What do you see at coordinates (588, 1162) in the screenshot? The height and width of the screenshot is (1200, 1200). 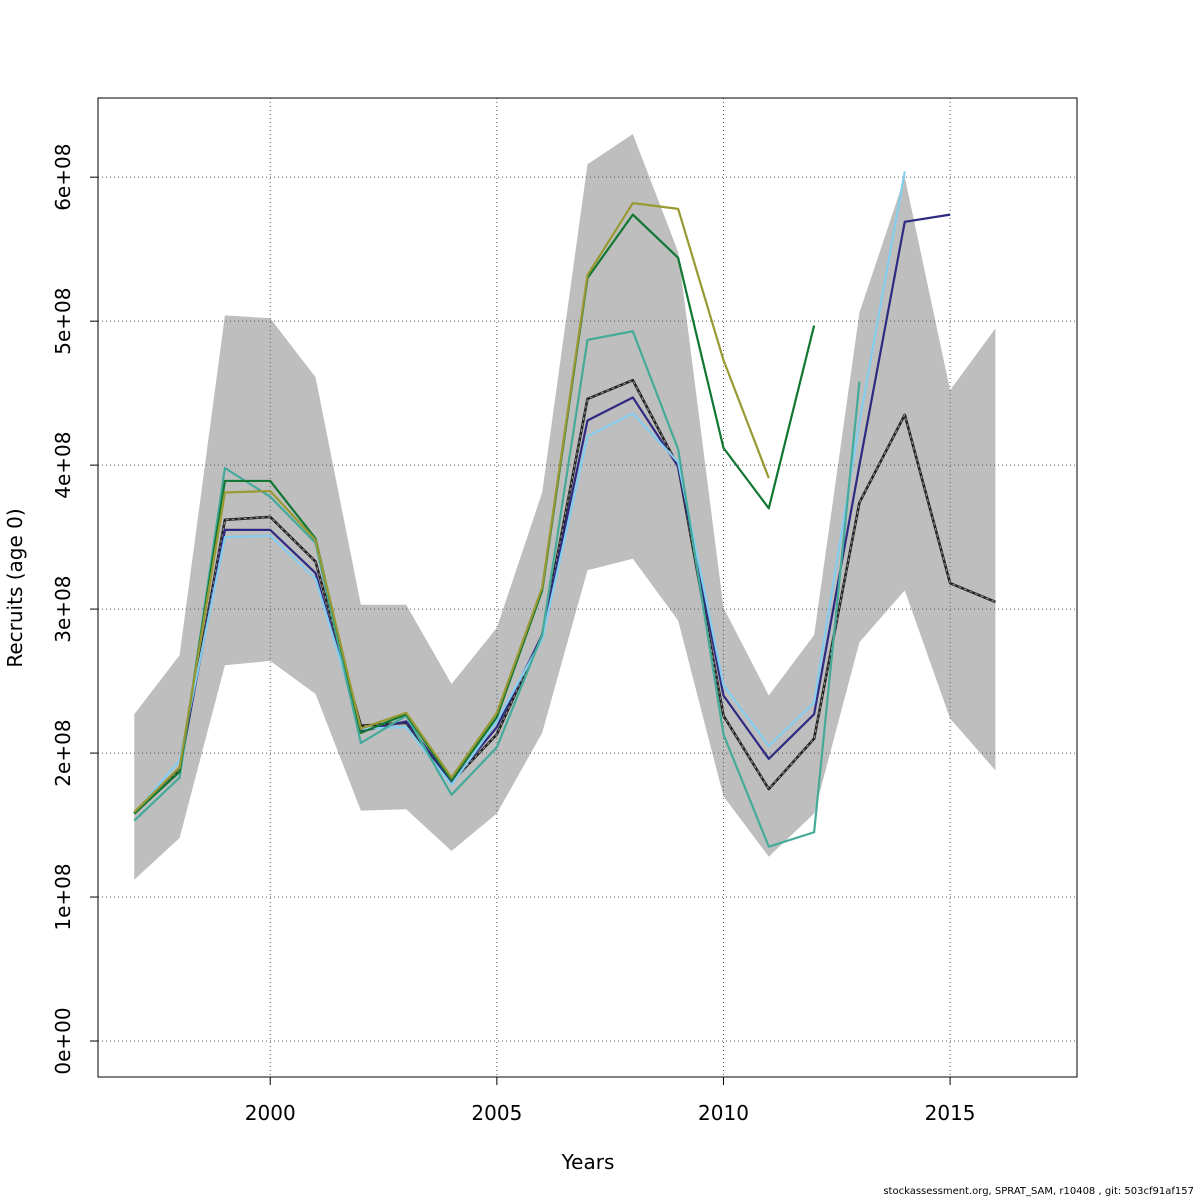 I see `x-axis-title: Years` at bounding box center [588, 1162].